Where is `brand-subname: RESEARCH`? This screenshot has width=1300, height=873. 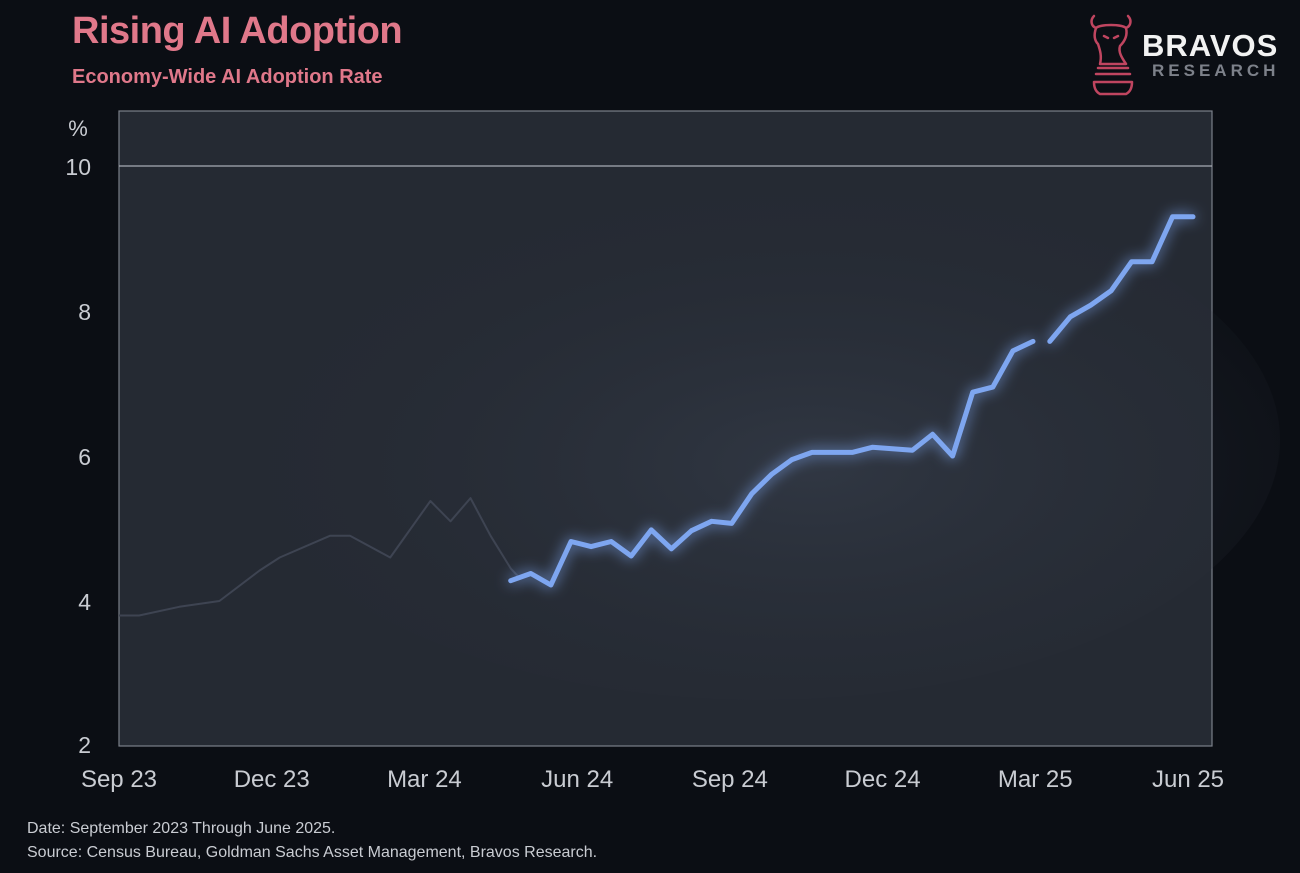
brand-subname: RESEARCH is located at coordinates (1216, 70).